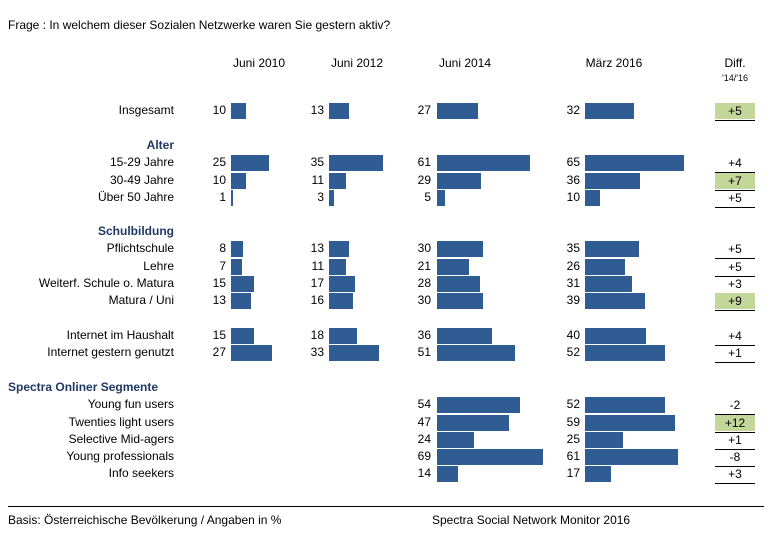 Image resolution: width=769 pixels, height=540 pixels. Describe the element at coordinates (136, 231) in the screenshot. I see `section-title: Schulbildung` at that location.